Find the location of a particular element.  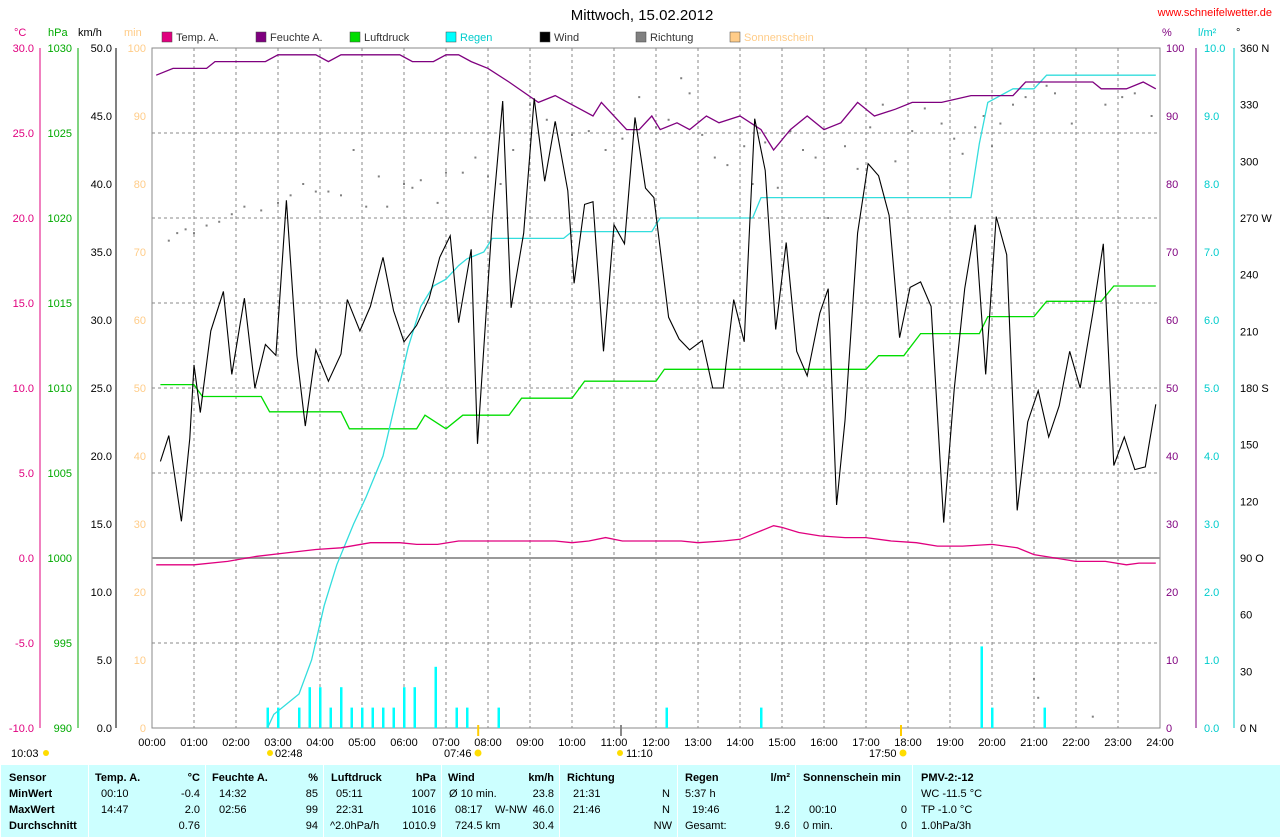

daylength-sun-icon is located at coordinates (46, 753).